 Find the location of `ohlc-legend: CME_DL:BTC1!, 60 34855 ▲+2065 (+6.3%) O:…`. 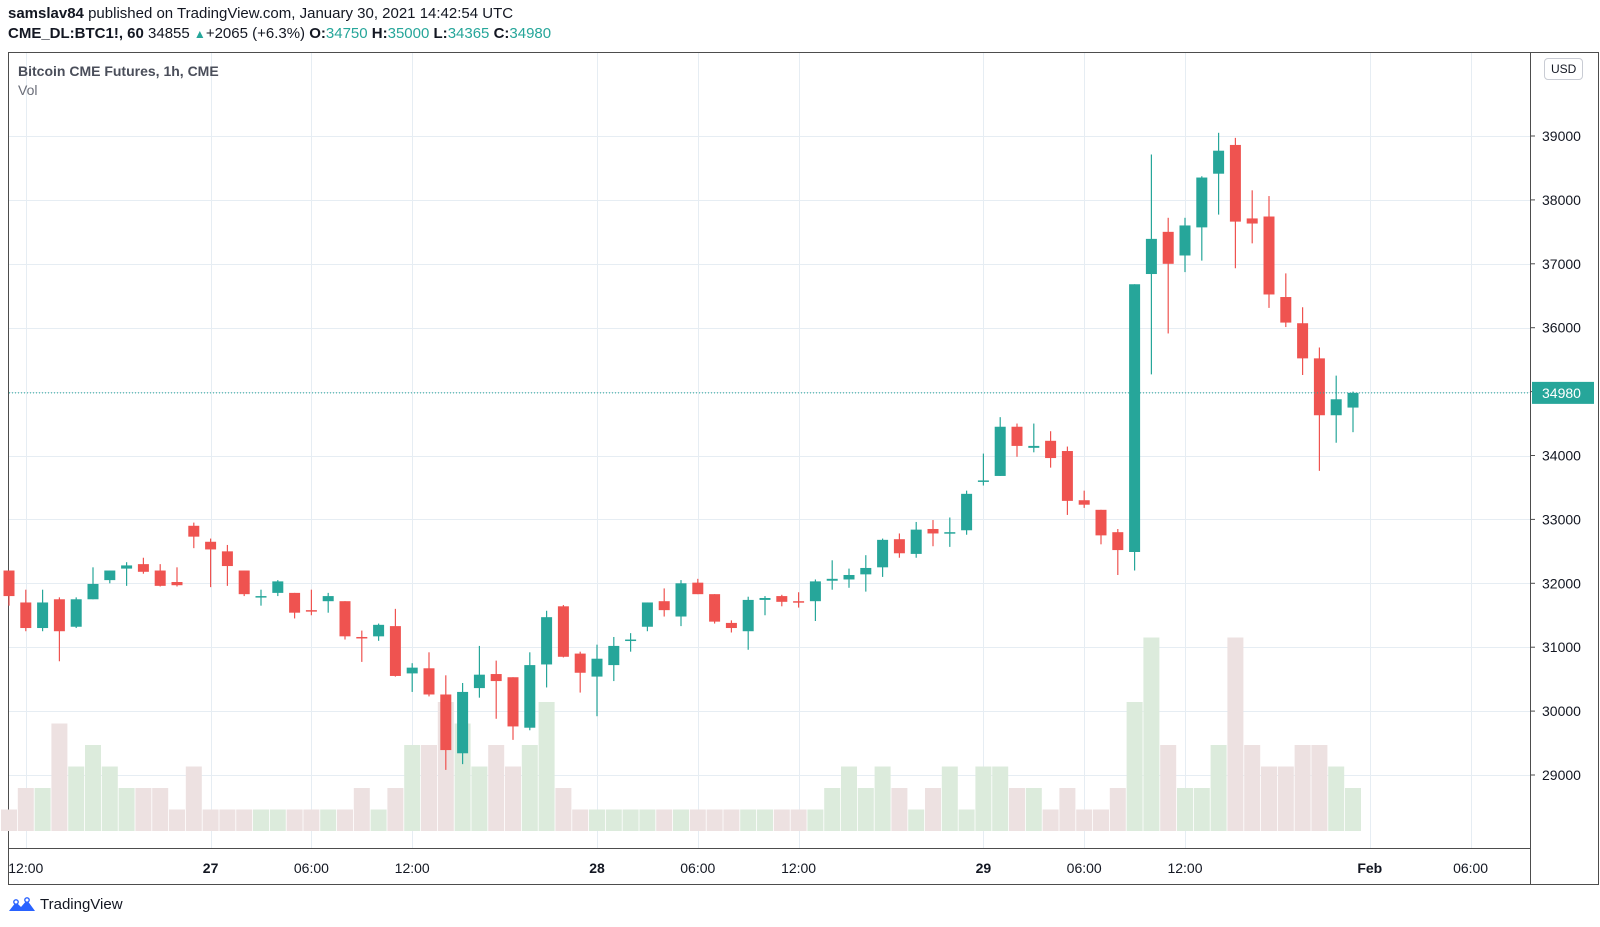

ohlc-legend: CME_DL:BTC1!, 60 34855 ▲+2065 (+6.3%) O:… is located at coordinates (279, 33).